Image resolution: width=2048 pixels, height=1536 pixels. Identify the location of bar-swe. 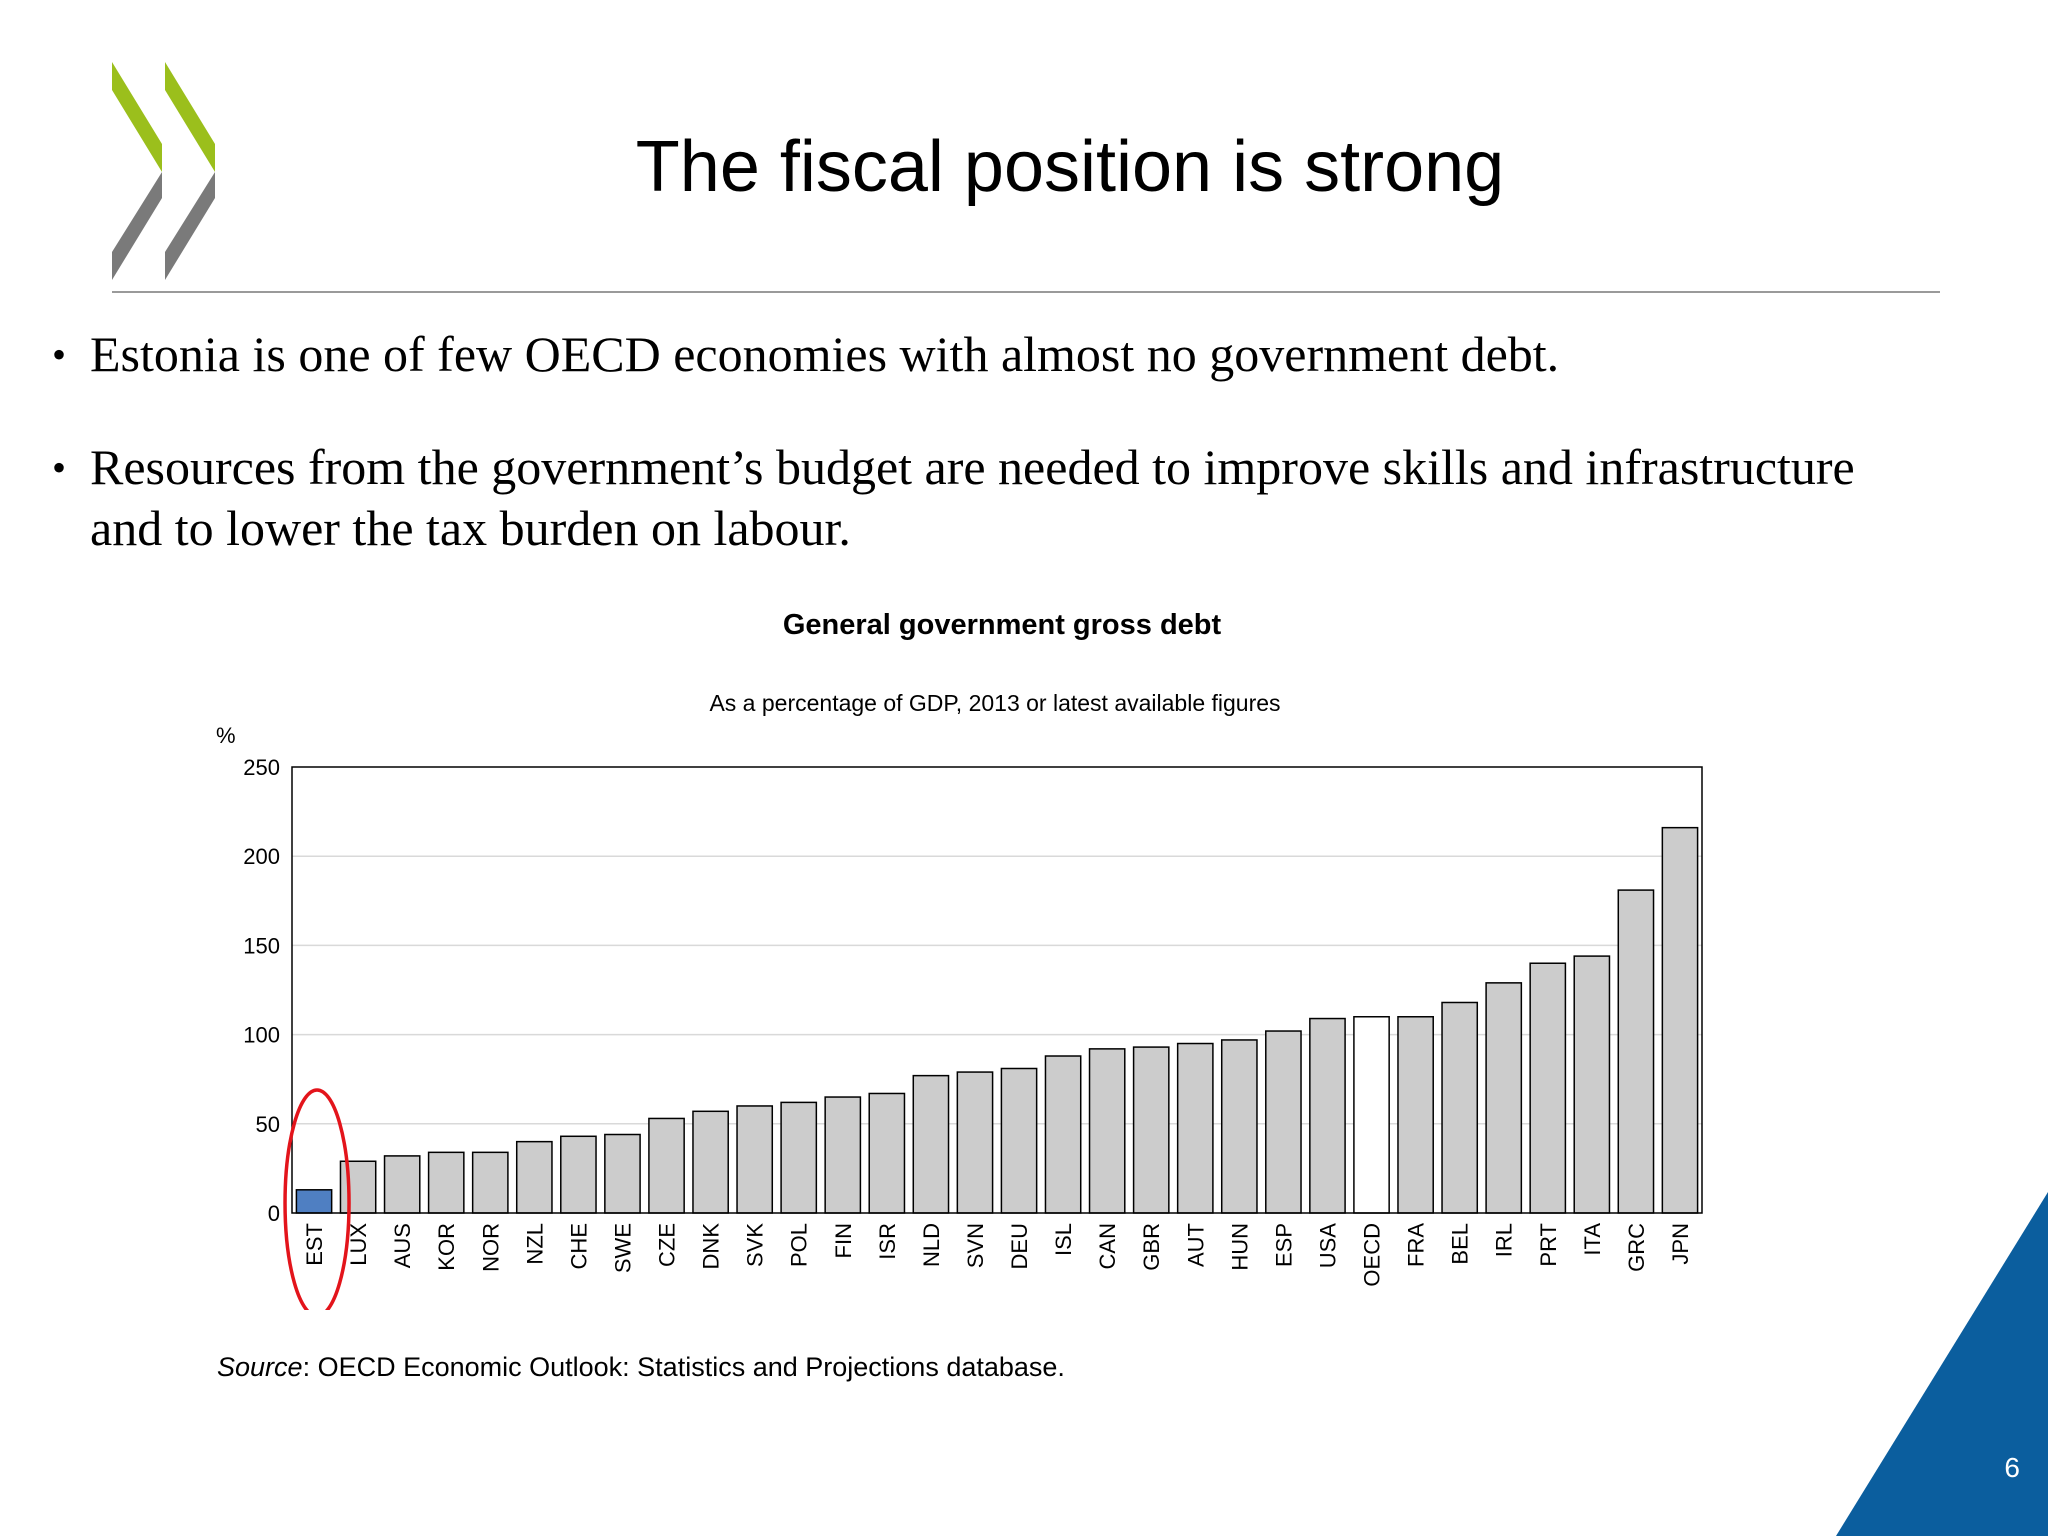
(622, 1173).